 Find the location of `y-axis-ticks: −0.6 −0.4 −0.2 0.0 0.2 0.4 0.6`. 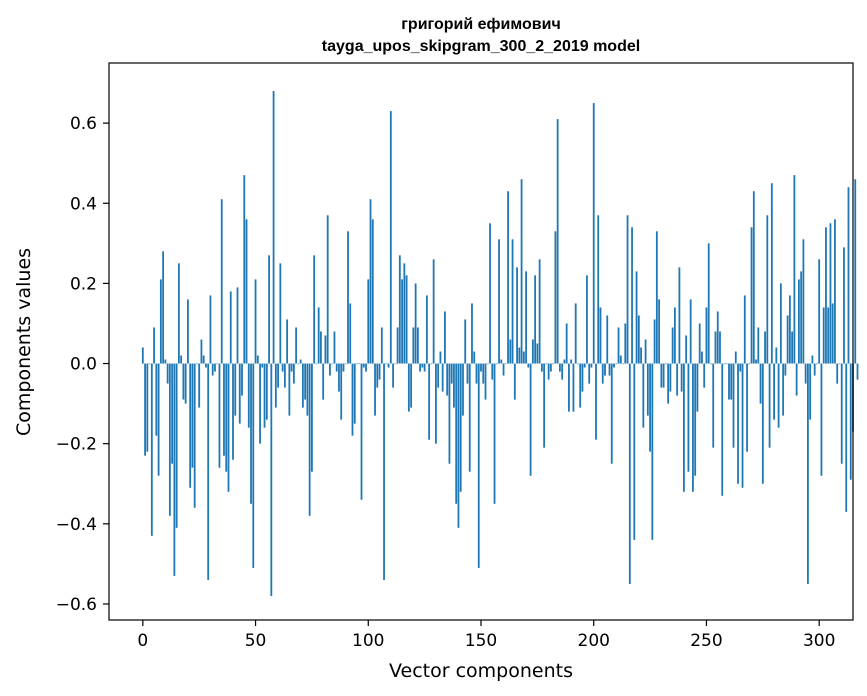

y-axis-ticks: −0.6 −0.4 −0.2 0.0 0.2 0.4 0.6 is located at coordinates (82, 364).